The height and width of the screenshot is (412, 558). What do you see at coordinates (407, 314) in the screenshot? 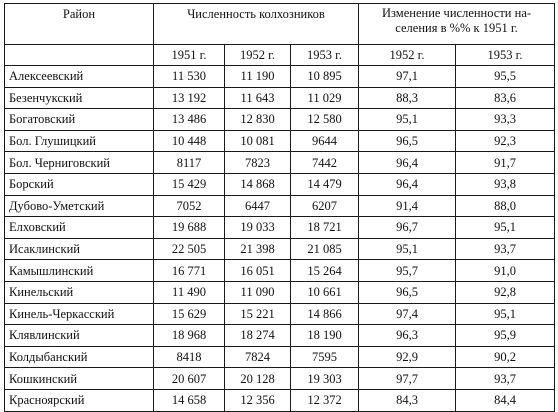
I see `change-1952-cell: 97,4` at bounding box center [407, 314].